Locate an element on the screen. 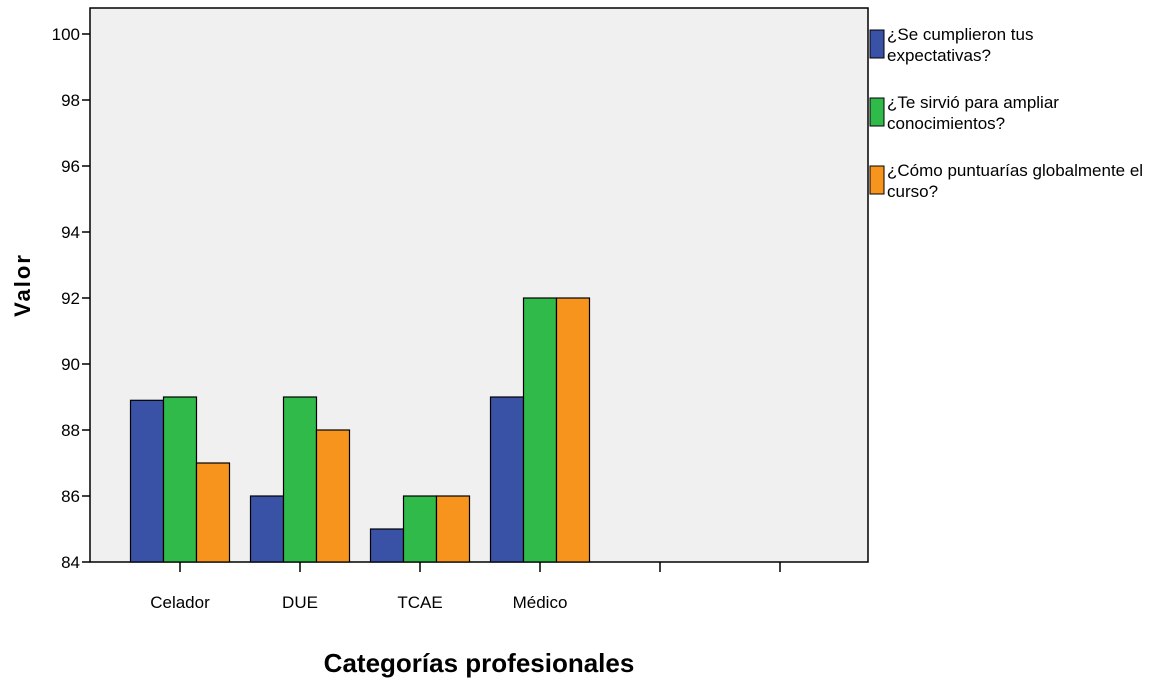 The width and height of the screenshot is (1165, 690). y-axis: 84 86 88 90 92 94 96 98 100 is located at coordinates (71, 298).